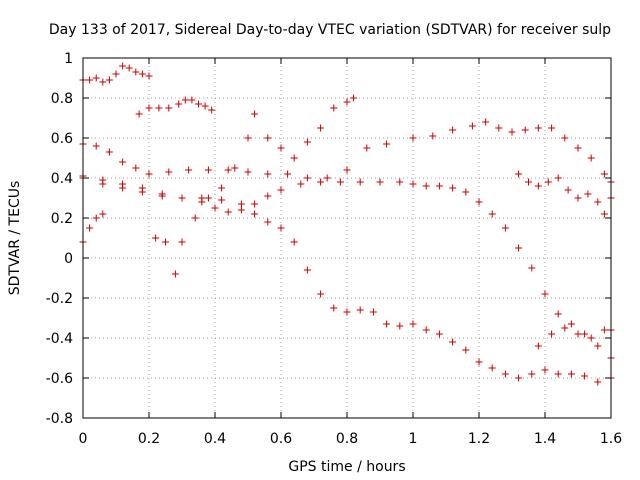  What do you see at coordinates (611, 439) in the screenshot?
I see `x-tick-label: 1.6` at bounding box center [611, 439].